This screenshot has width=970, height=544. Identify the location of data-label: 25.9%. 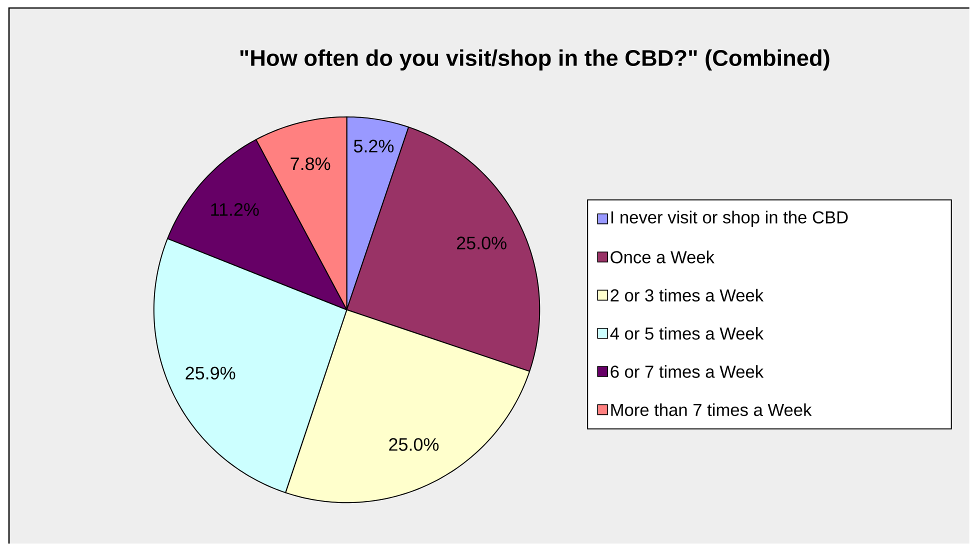
(211, 373).